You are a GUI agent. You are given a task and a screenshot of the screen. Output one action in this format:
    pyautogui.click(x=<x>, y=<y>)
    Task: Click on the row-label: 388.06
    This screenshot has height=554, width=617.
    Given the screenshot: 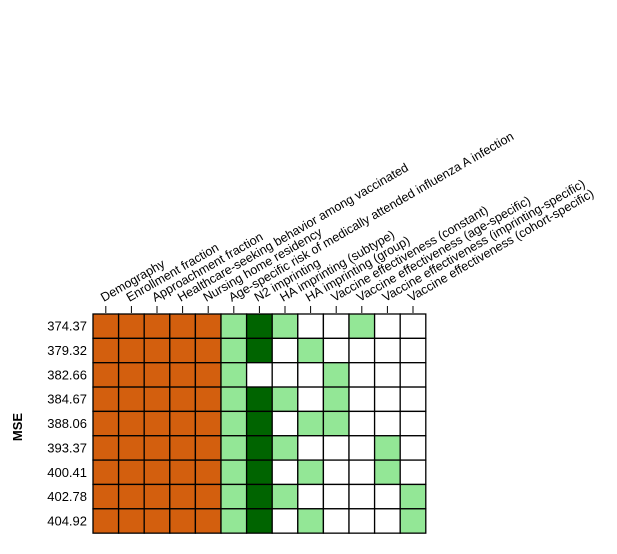 What is the action you would take?
    pyautogui.click(x=67, y=423)
    